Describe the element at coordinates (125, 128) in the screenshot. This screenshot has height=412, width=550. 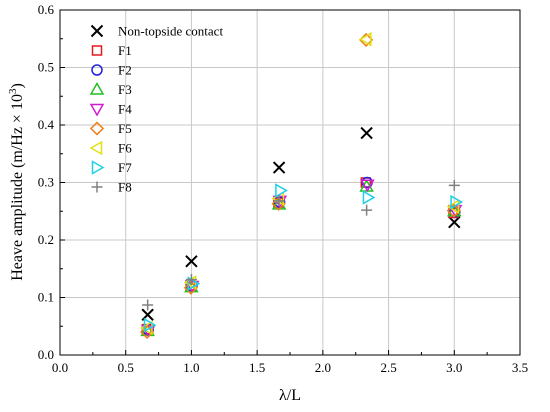
I see `legend-label: F5` at that location.